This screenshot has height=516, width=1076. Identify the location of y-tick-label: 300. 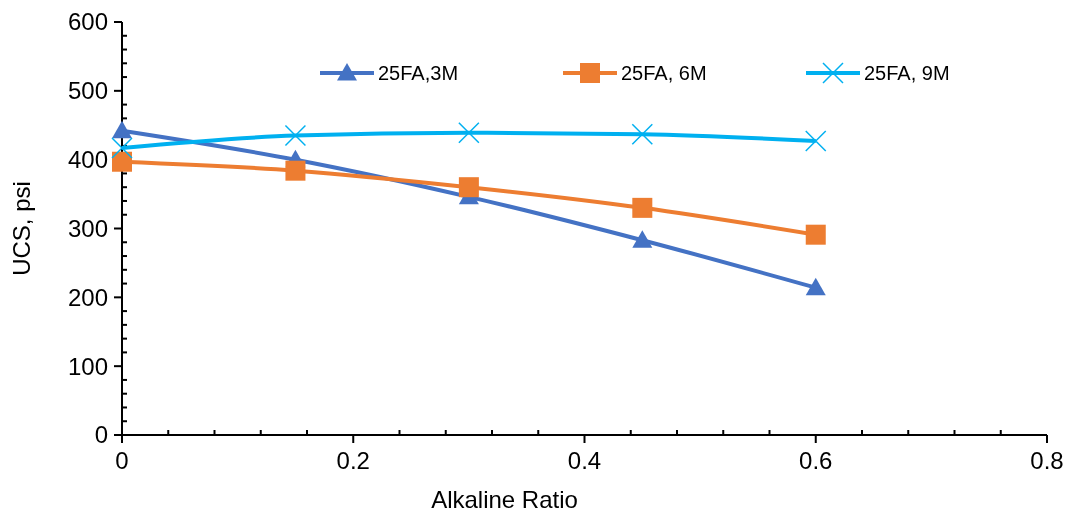
(87, 228).